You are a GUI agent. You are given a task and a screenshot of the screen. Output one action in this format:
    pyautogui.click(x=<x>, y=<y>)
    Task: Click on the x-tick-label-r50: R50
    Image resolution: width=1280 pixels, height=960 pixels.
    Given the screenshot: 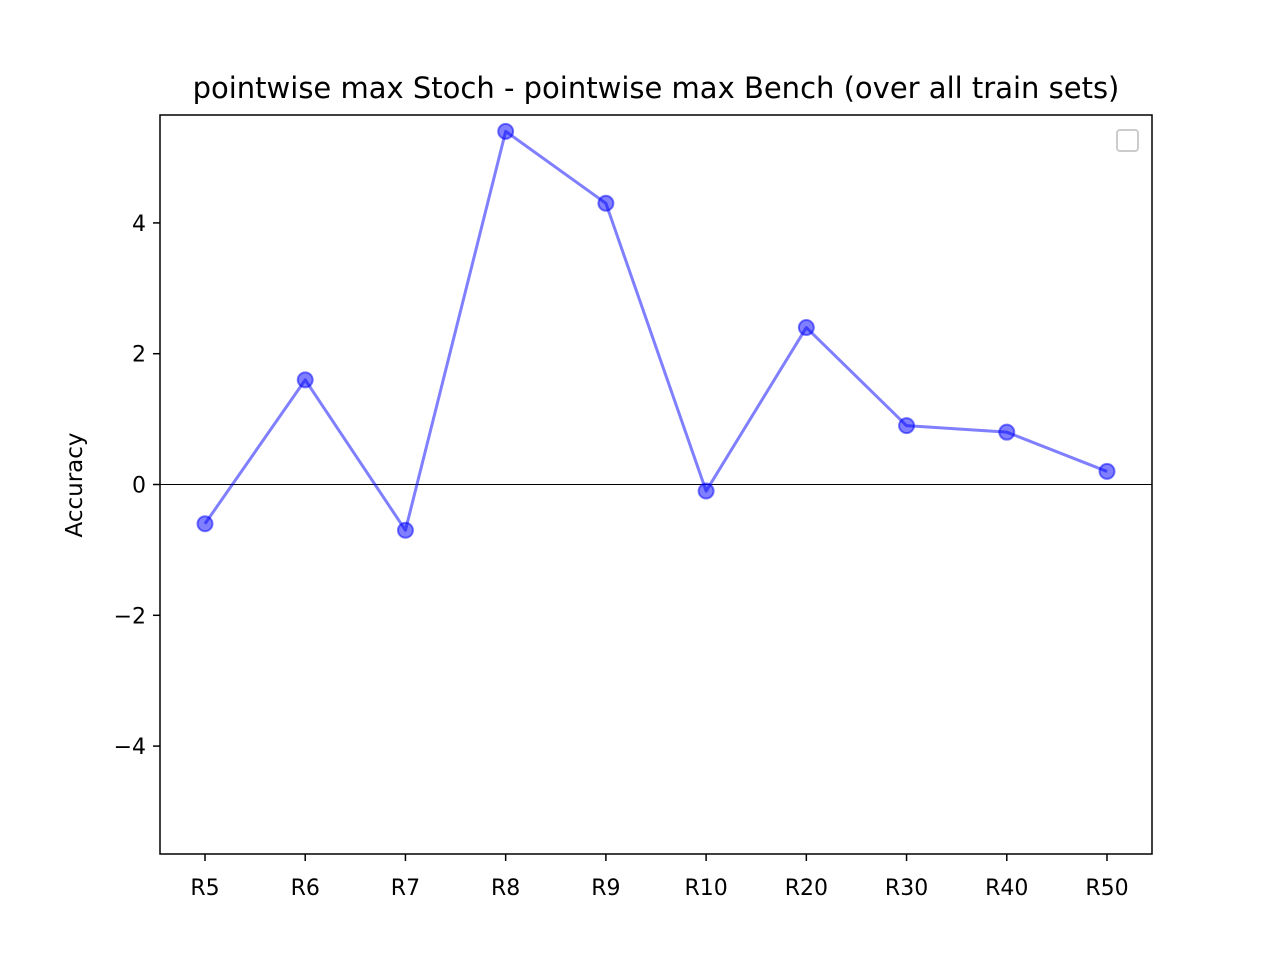 What is the action you would take?
    pyautogui.click(x=1106, y=888)
    